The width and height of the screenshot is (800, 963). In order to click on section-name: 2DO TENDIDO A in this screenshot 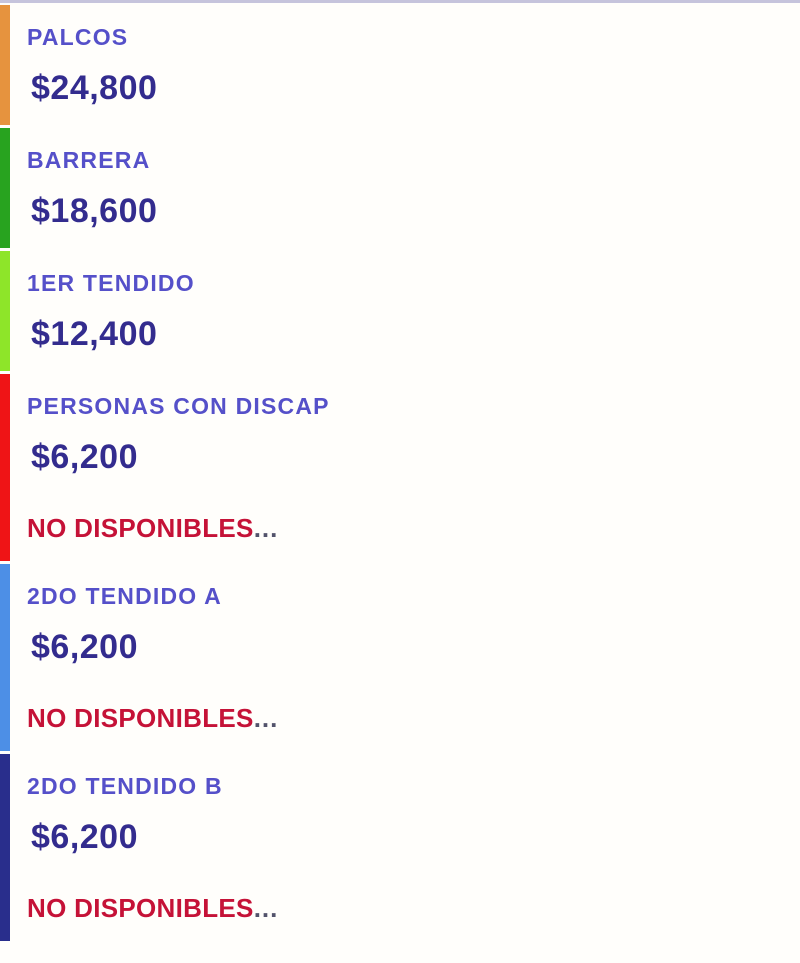, I will do `click(124, 596)`.